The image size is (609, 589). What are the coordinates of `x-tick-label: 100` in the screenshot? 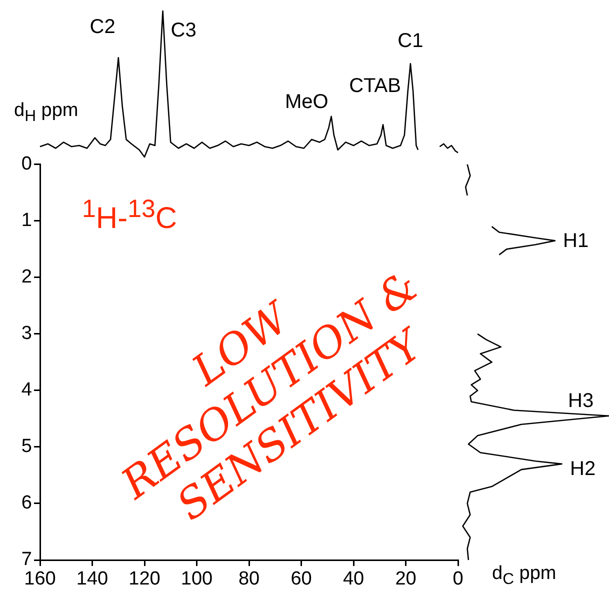 It's located at (196, 578).